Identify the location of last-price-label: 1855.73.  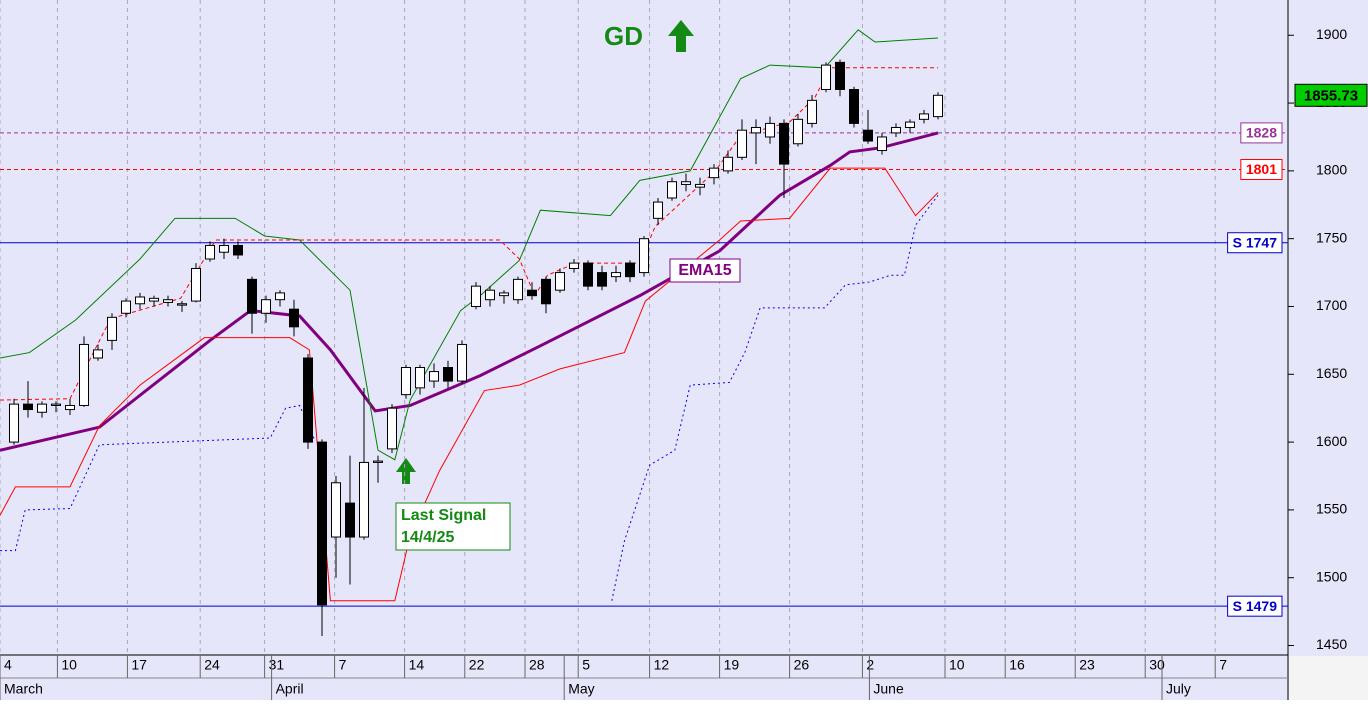
(1331, 95).